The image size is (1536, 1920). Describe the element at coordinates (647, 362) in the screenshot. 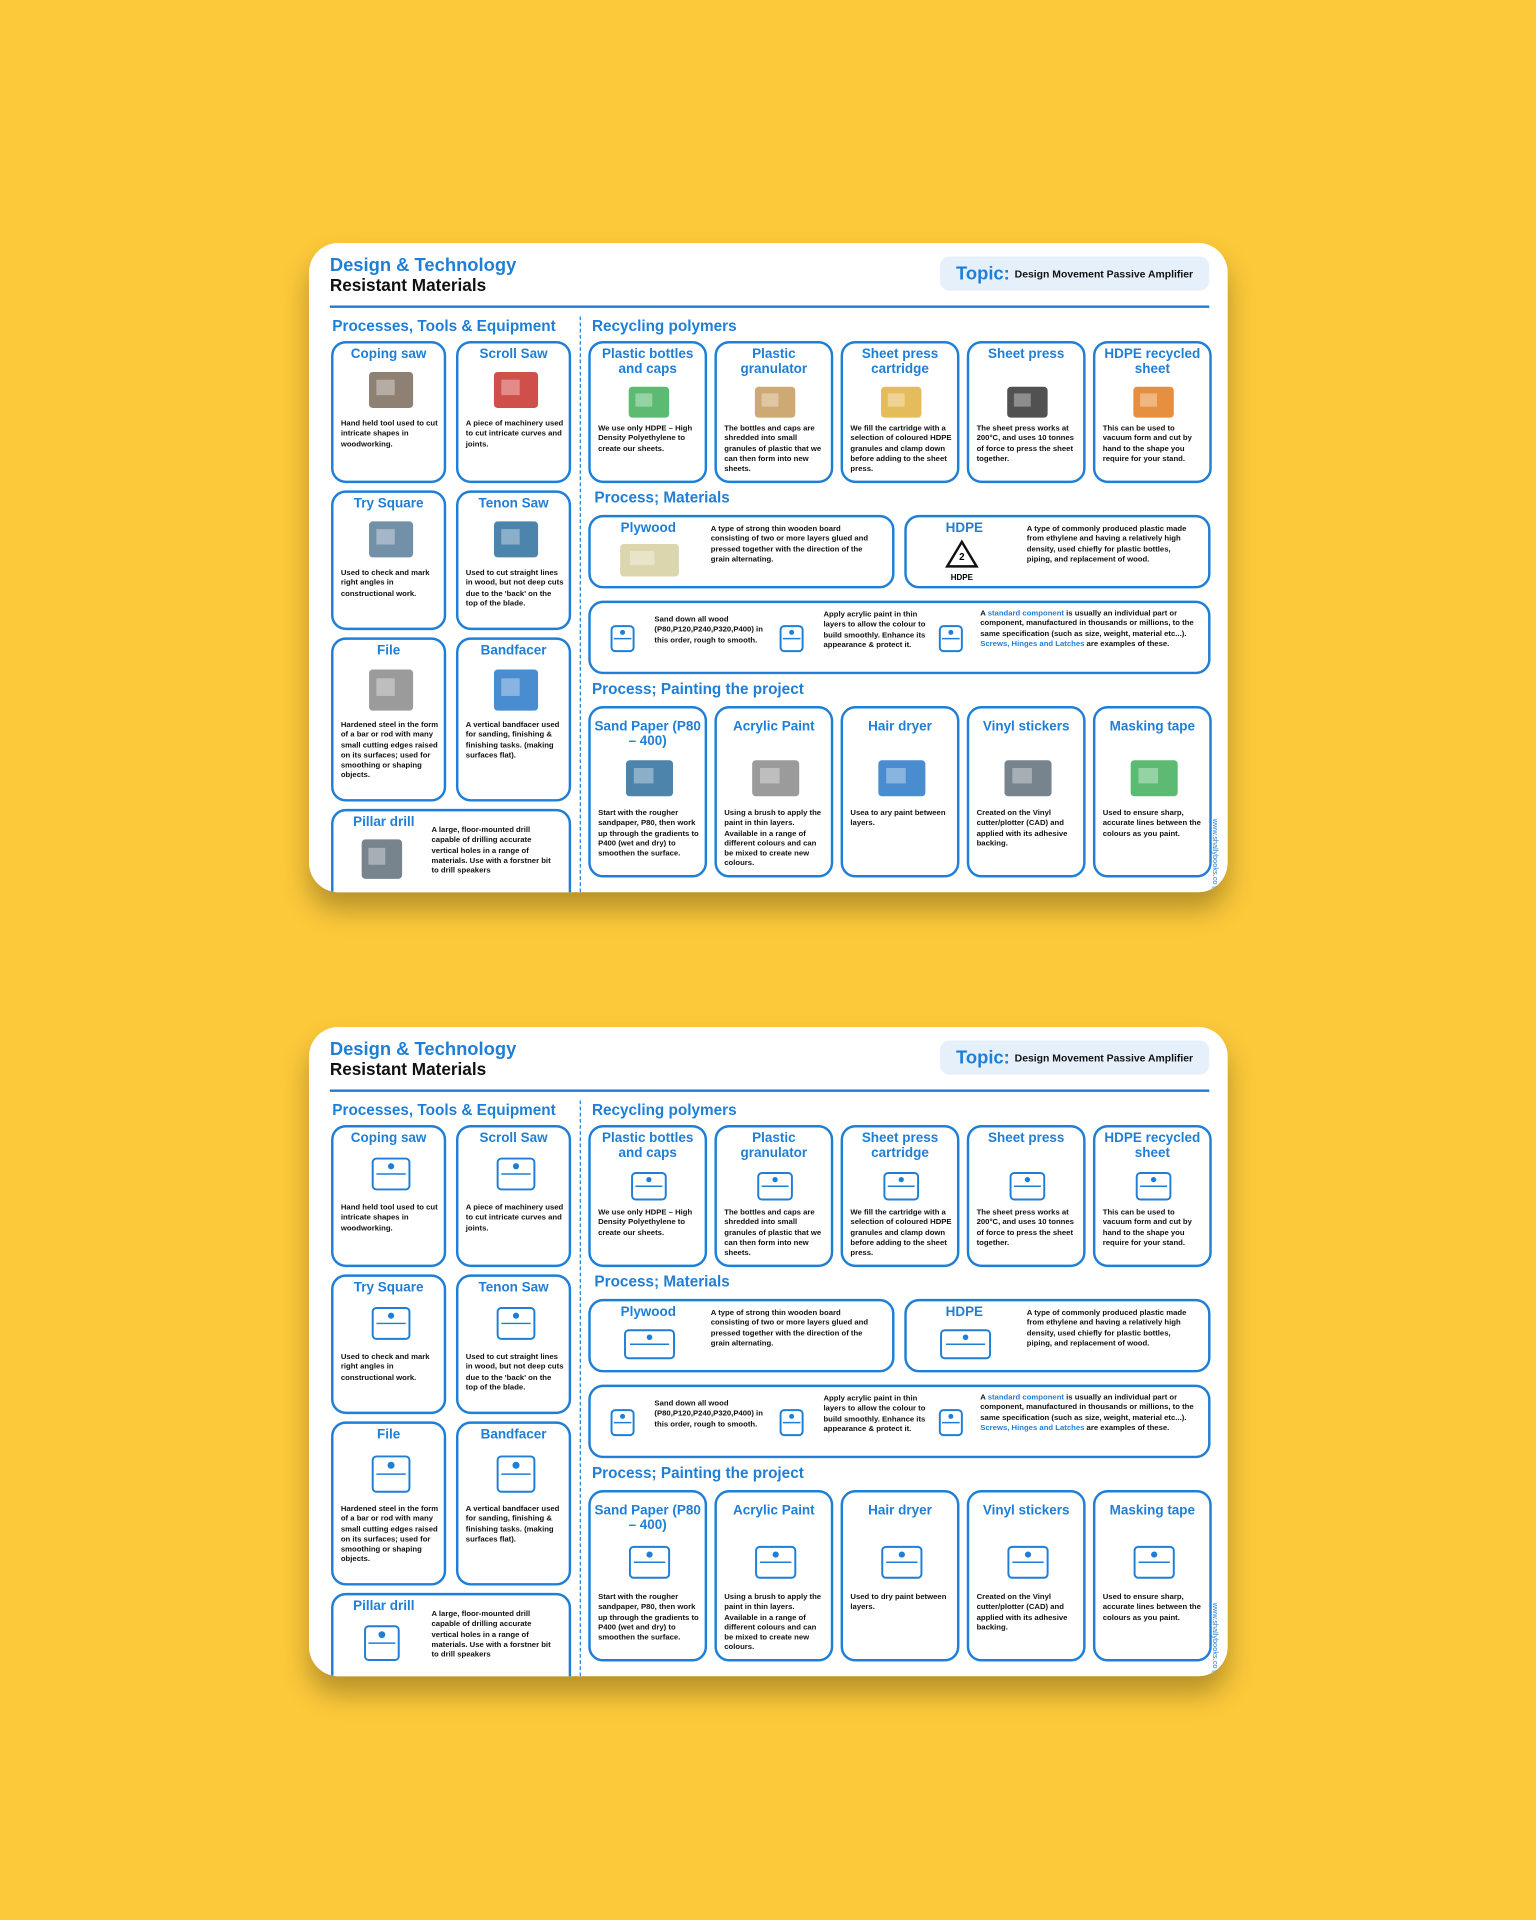

I see `tile-title: Plastic bottles and caps` at that location.